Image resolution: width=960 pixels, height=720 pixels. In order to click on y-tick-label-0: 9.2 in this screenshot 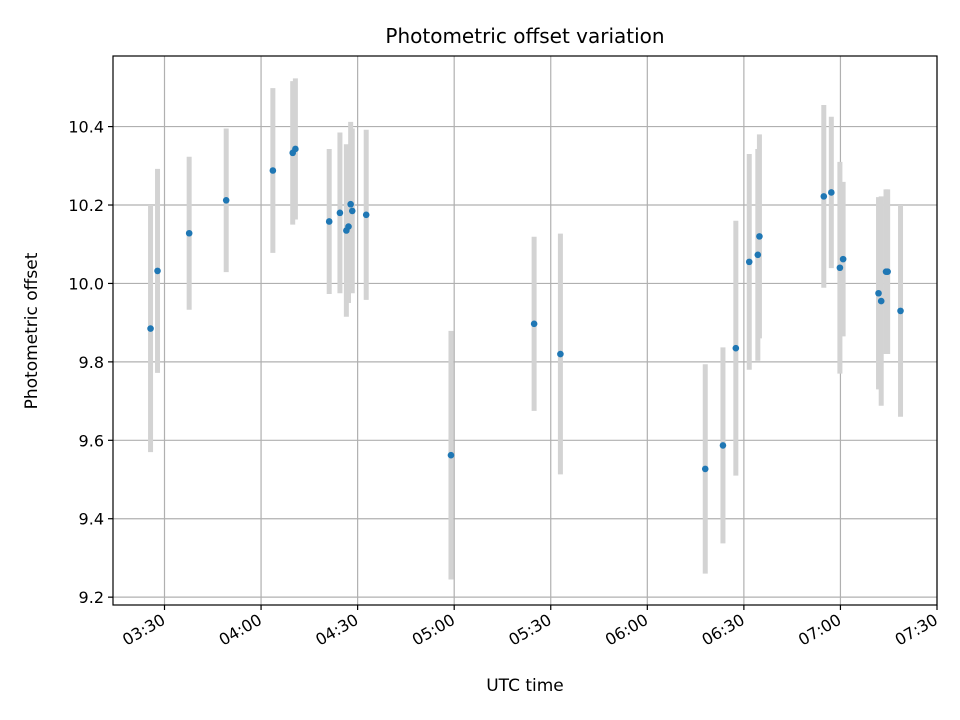, I will do `click(91, 597)`.